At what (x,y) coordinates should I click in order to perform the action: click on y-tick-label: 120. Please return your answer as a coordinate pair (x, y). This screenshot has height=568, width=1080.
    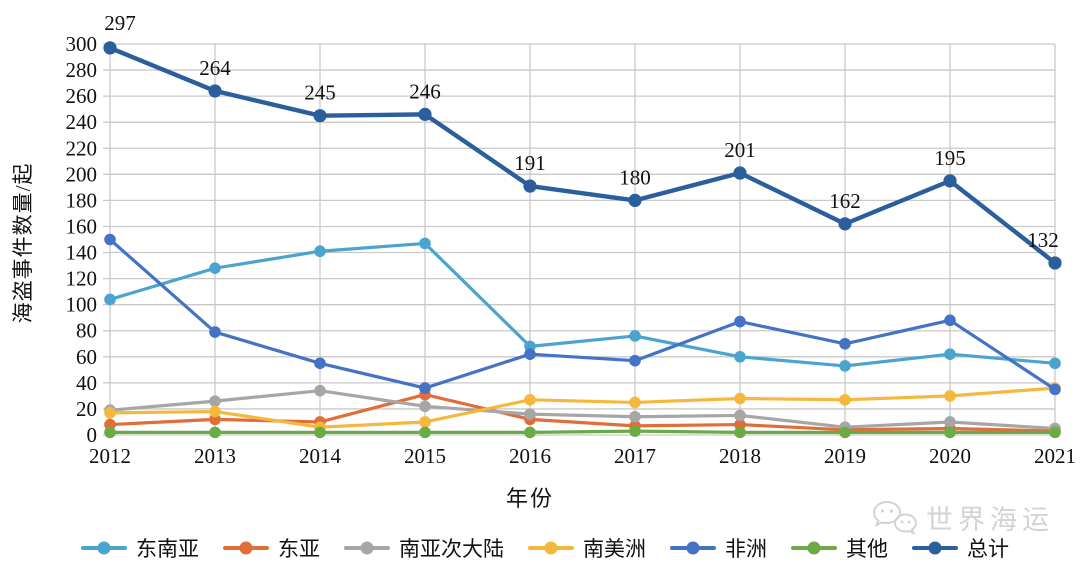
    Looking at the image, I should click on (82, 279).